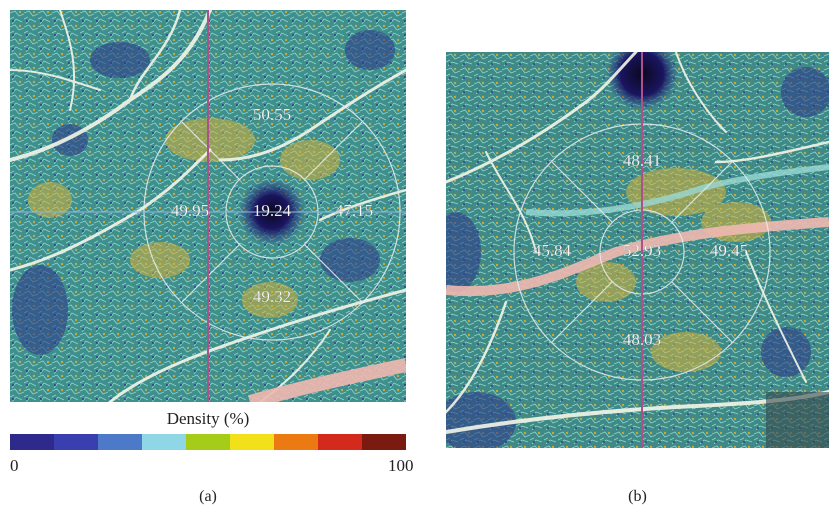 This screenshot has width=829, height=512. What do you see at coordinates (14, 465) in the screenshot?
I see `legend-min-label: 0` at bounding box center [14, 465].